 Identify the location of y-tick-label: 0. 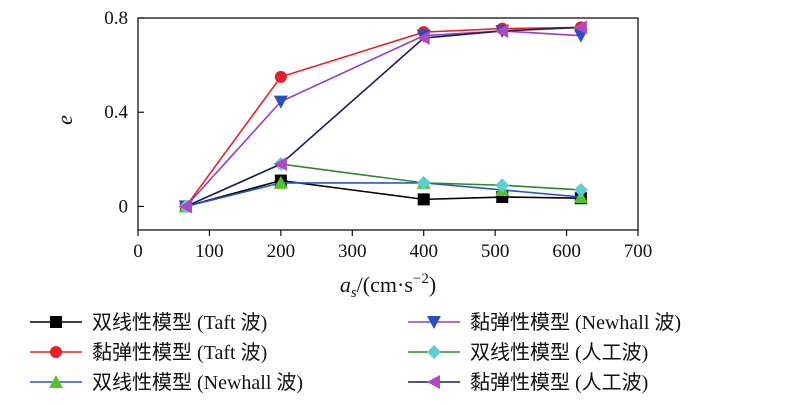
(124, 206).